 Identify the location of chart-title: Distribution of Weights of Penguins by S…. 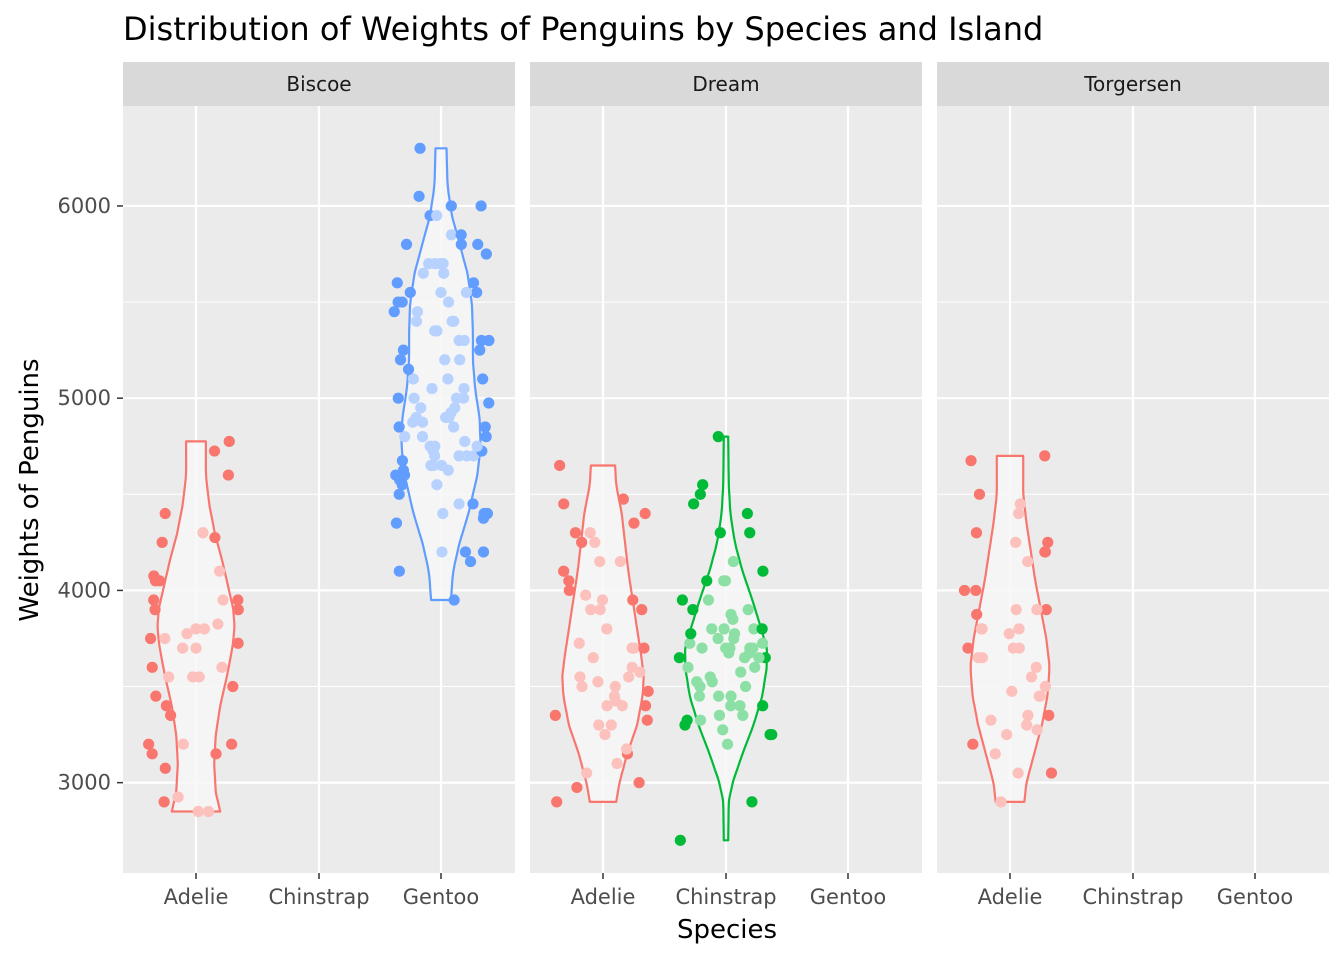
(583, 29).